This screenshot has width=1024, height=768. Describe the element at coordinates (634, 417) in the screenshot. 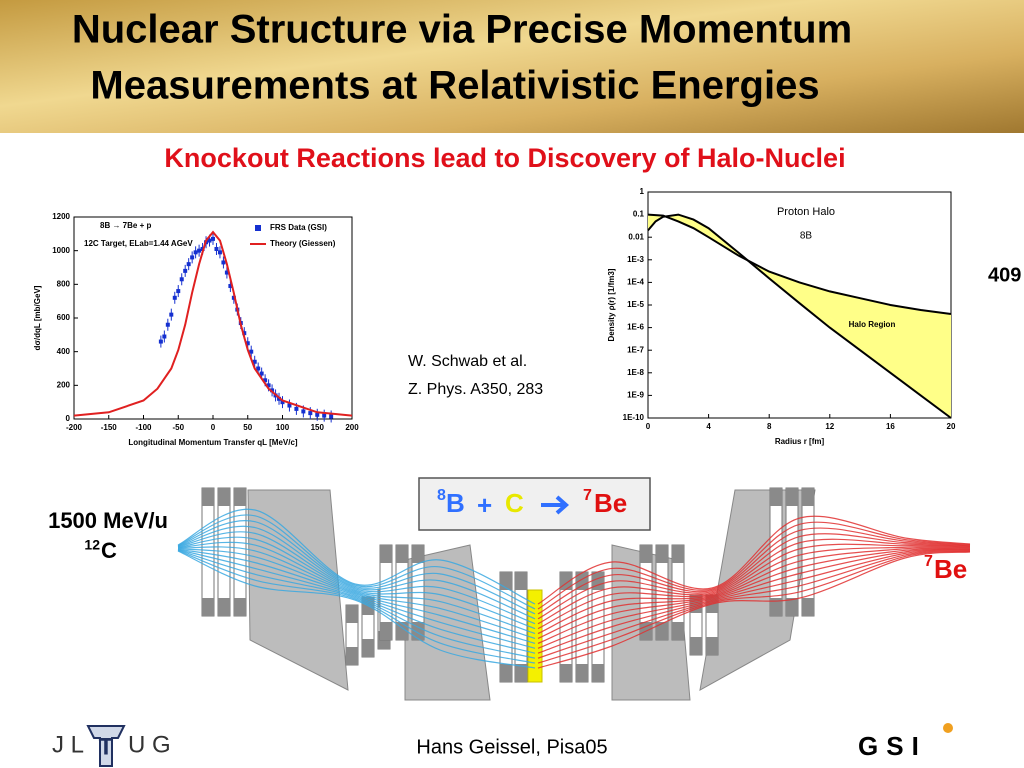

I see `y-tick-label: 1E-10` at that location.